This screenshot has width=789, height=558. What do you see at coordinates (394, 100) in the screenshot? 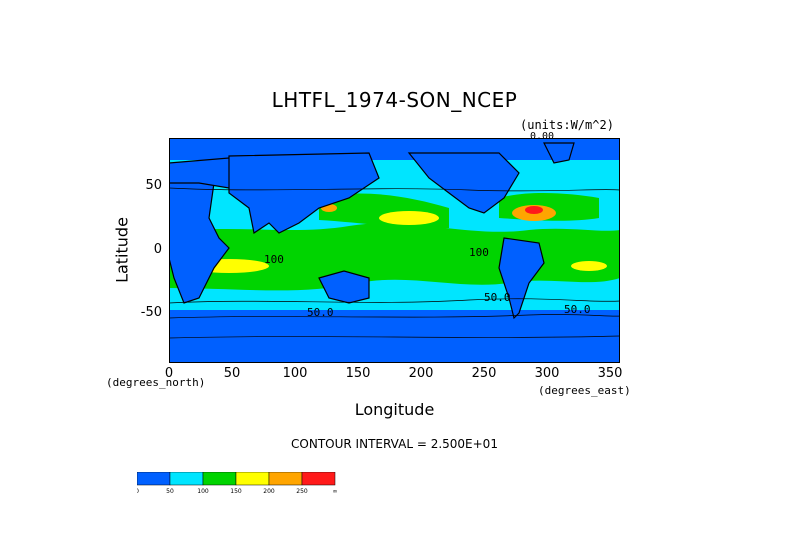
I see `chart-title: LHTFL_1974-SON_NCEP` at bounding box center [394, 100].